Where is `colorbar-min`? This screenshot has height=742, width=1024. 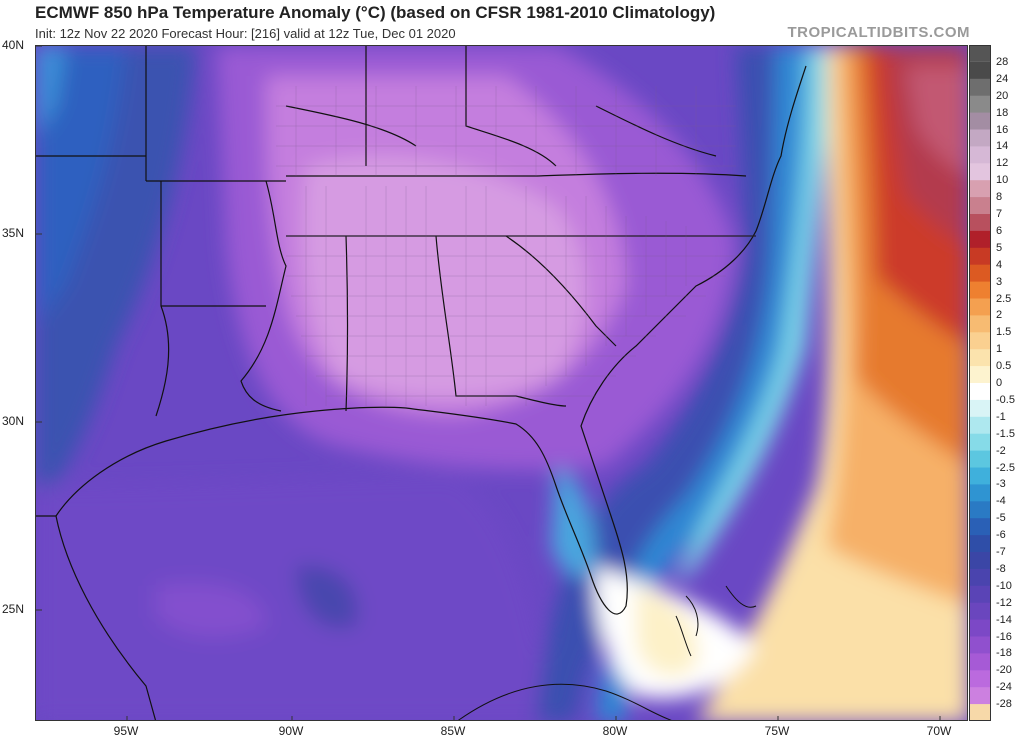 colorbar-min is located at coordinates (980, 712).